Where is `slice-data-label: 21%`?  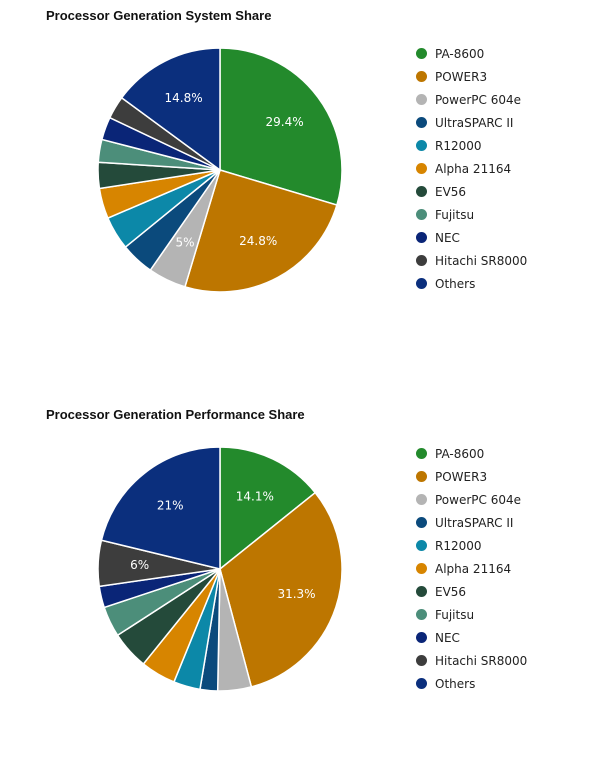
slice-data-label: 21% is located at coordinates (170, 506).